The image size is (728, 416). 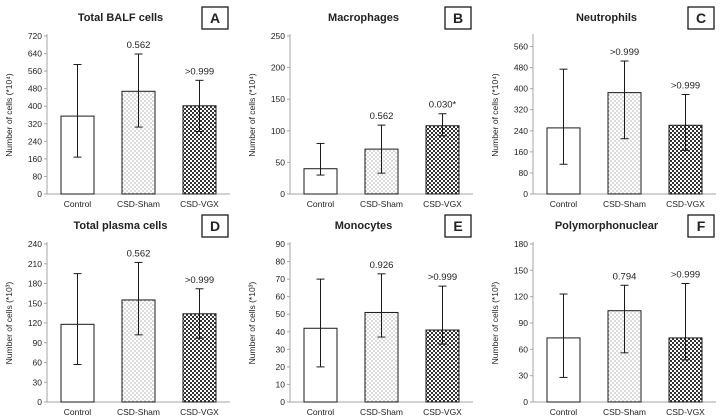 What do you see at coordinates (278, 68) in the screenshot?
I see `y-tick-label: 200` at bounding box center [278, 68].